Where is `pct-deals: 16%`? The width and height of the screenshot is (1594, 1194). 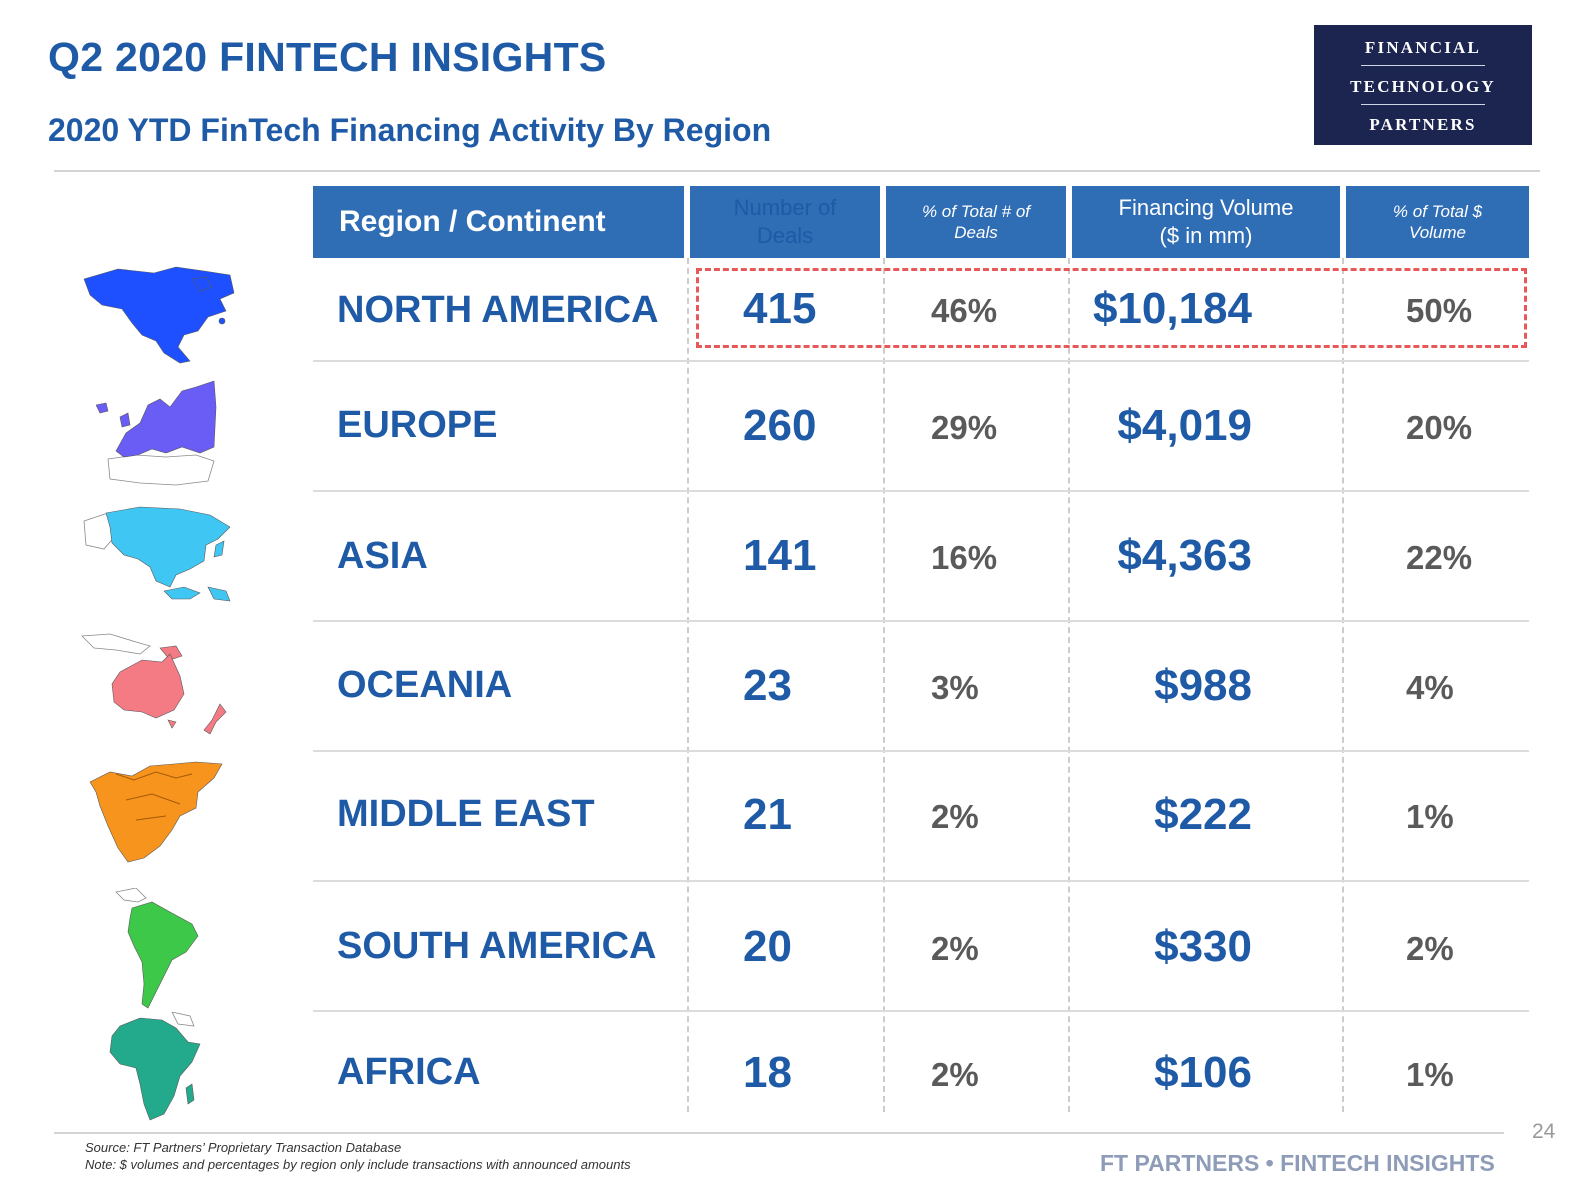 pct-deals: 16% is located at coordinates (964, 557).